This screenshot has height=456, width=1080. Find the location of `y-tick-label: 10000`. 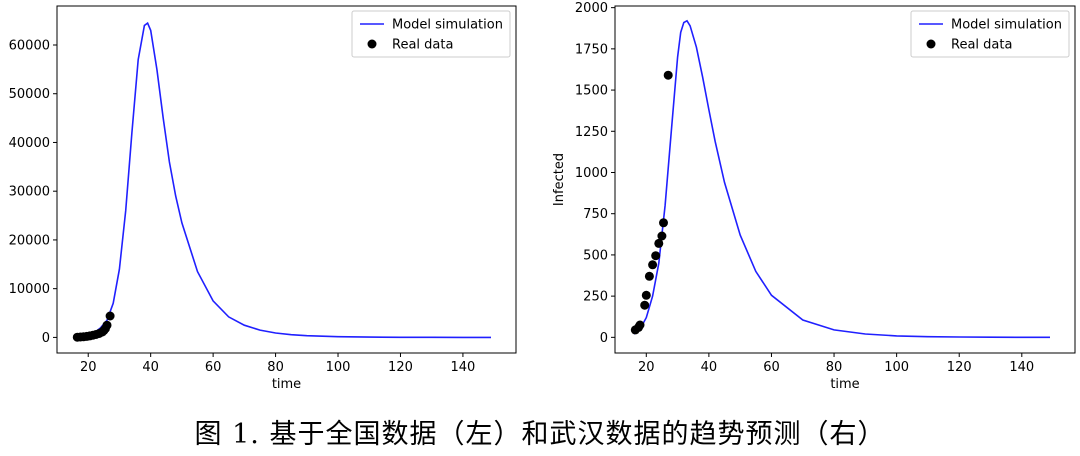

y-tick-label: 10000 is located at coordinates (29, 289).